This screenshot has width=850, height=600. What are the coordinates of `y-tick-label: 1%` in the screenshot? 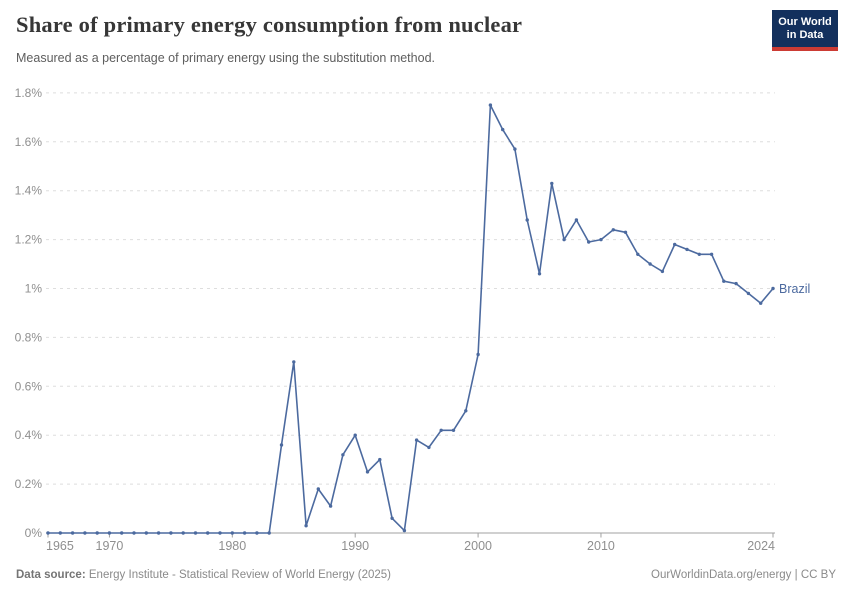 It's located at (34, 289).